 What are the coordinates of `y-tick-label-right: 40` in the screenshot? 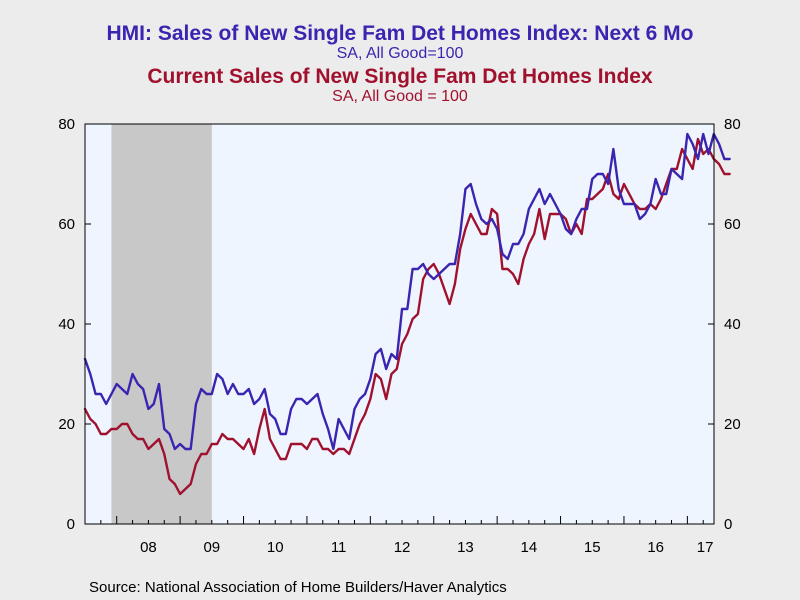 It's located at (732, 324).